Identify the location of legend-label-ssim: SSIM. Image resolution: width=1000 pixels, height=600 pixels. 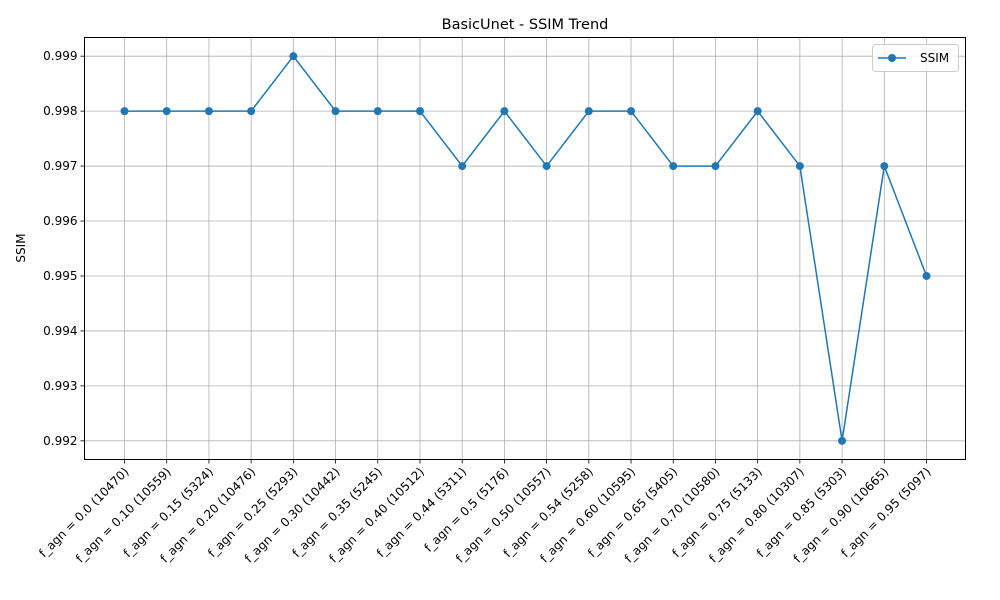
(934, 58).